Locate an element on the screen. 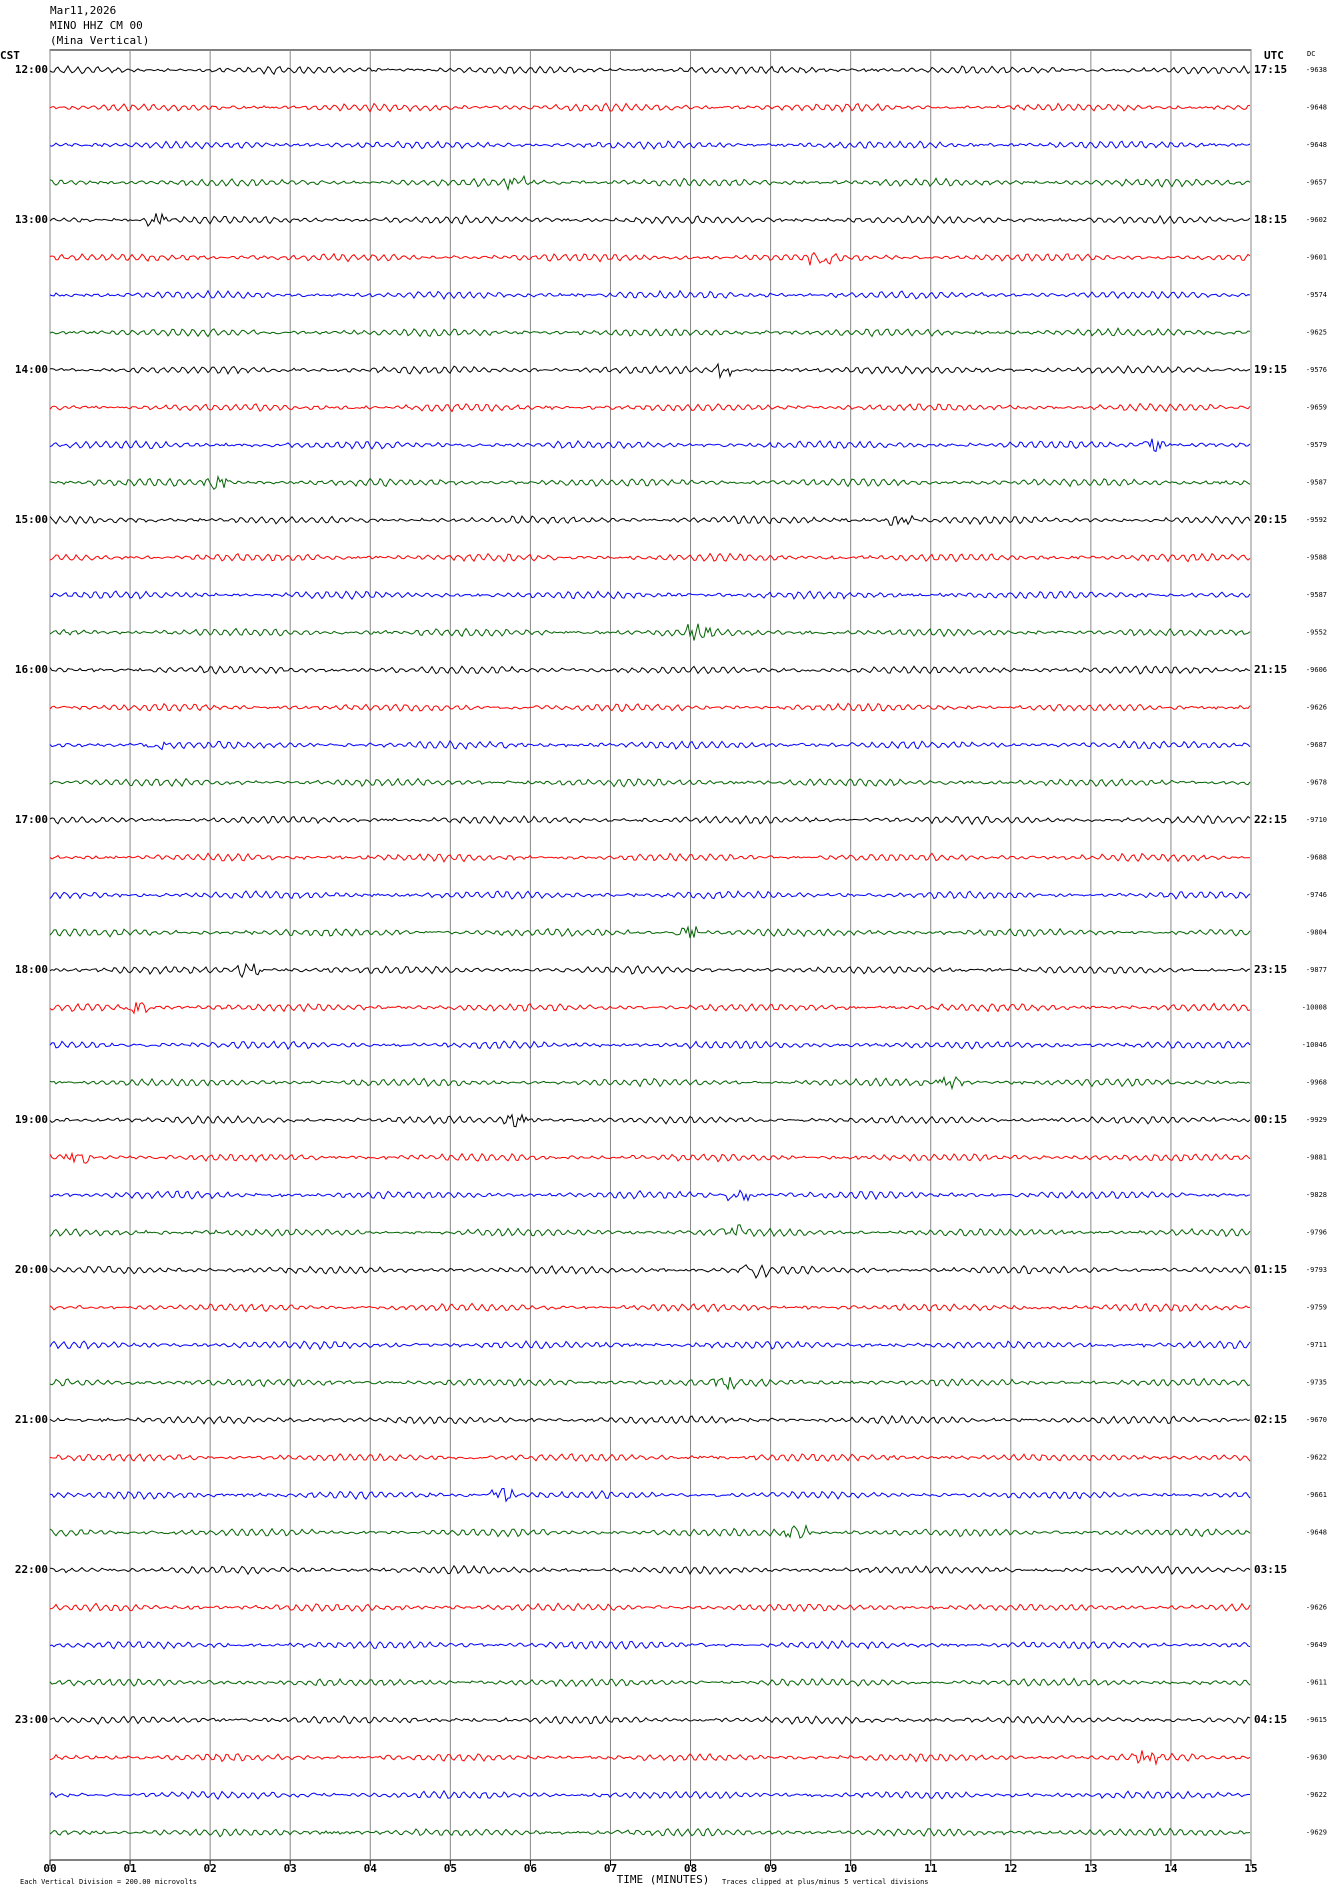 Image resolution: width=1330 pixels, height=1894 pixels. dc-value: -9759 is located at coordinates (1316, 1308).